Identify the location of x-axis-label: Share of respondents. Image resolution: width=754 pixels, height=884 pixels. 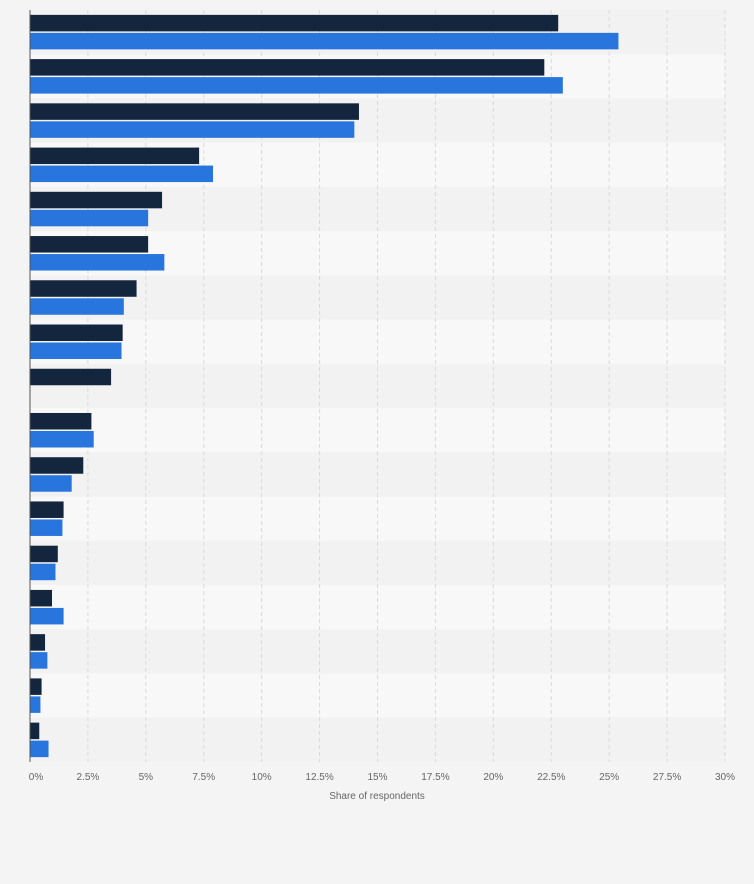
(377, 796).